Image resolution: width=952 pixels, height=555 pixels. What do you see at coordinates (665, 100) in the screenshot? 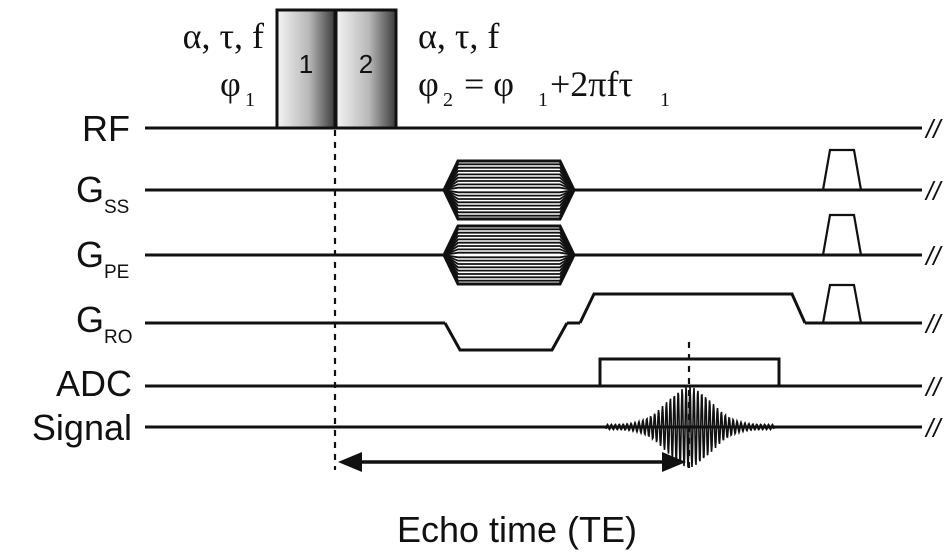
I see `pulse-2-eq-tail-sub: 1` at bounding box center [665, 100].